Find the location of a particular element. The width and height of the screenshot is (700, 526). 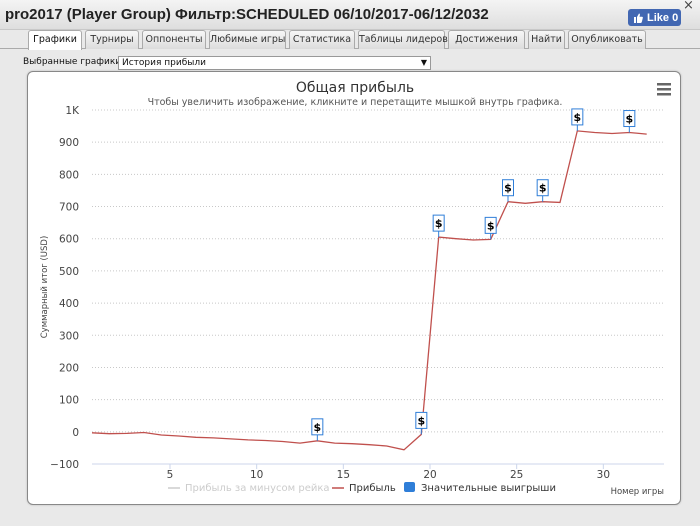

legend-label-net-profit: Прибыль за минусом рейка is located at coordinates (257, 488).